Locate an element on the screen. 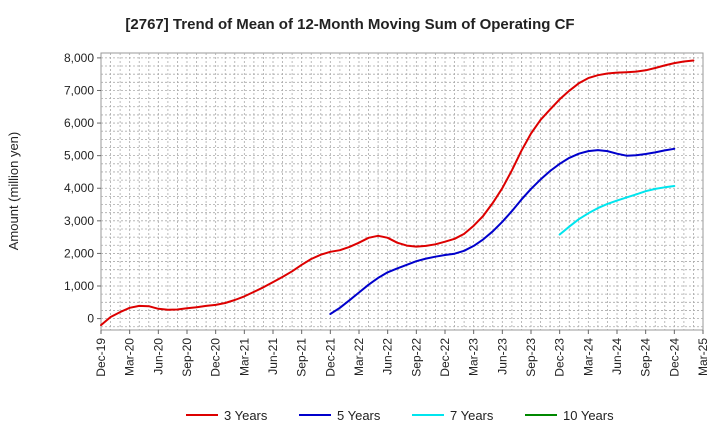 This screenshot has width=720, height=440. x-tick-label: Mar-22 is located at coordinates (359, 357).